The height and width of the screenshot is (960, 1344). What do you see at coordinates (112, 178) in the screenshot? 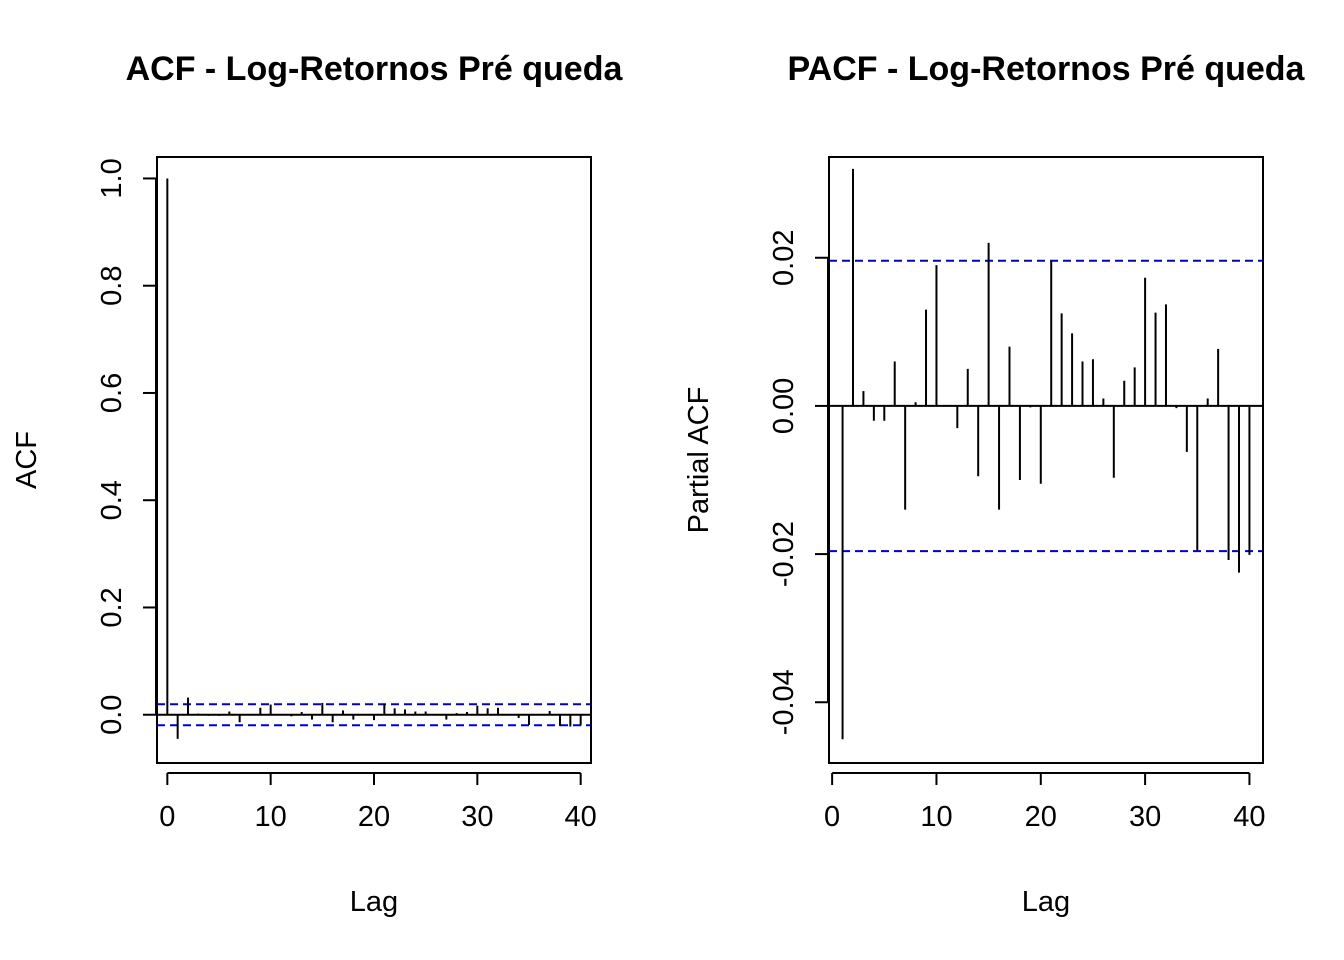
I see `acf-y-tick-label-1.0: 1.0` at bounding box center [112, 178].